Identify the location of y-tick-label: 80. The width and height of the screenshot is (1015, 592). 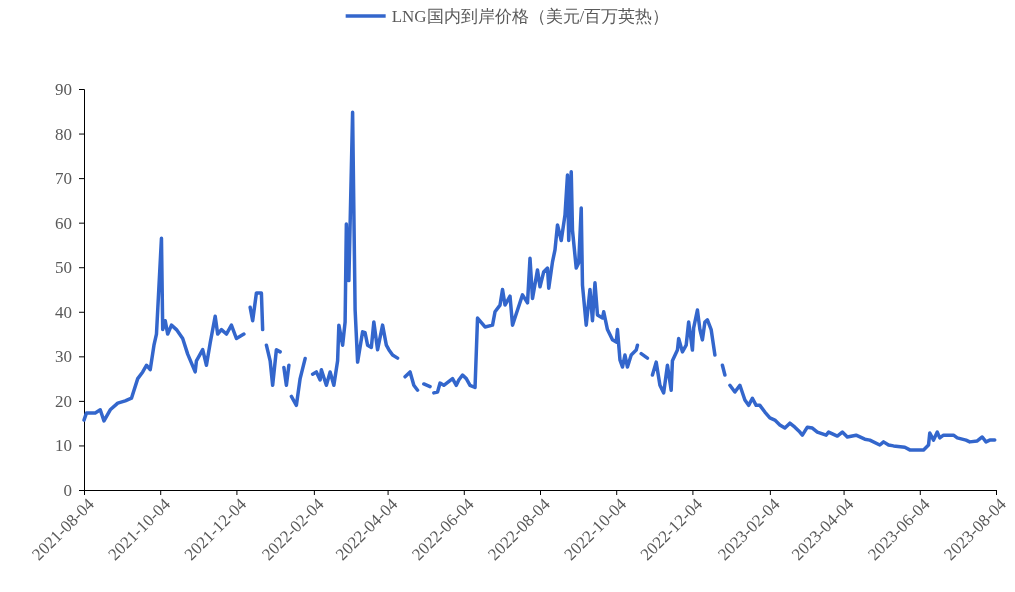
(63, 134).